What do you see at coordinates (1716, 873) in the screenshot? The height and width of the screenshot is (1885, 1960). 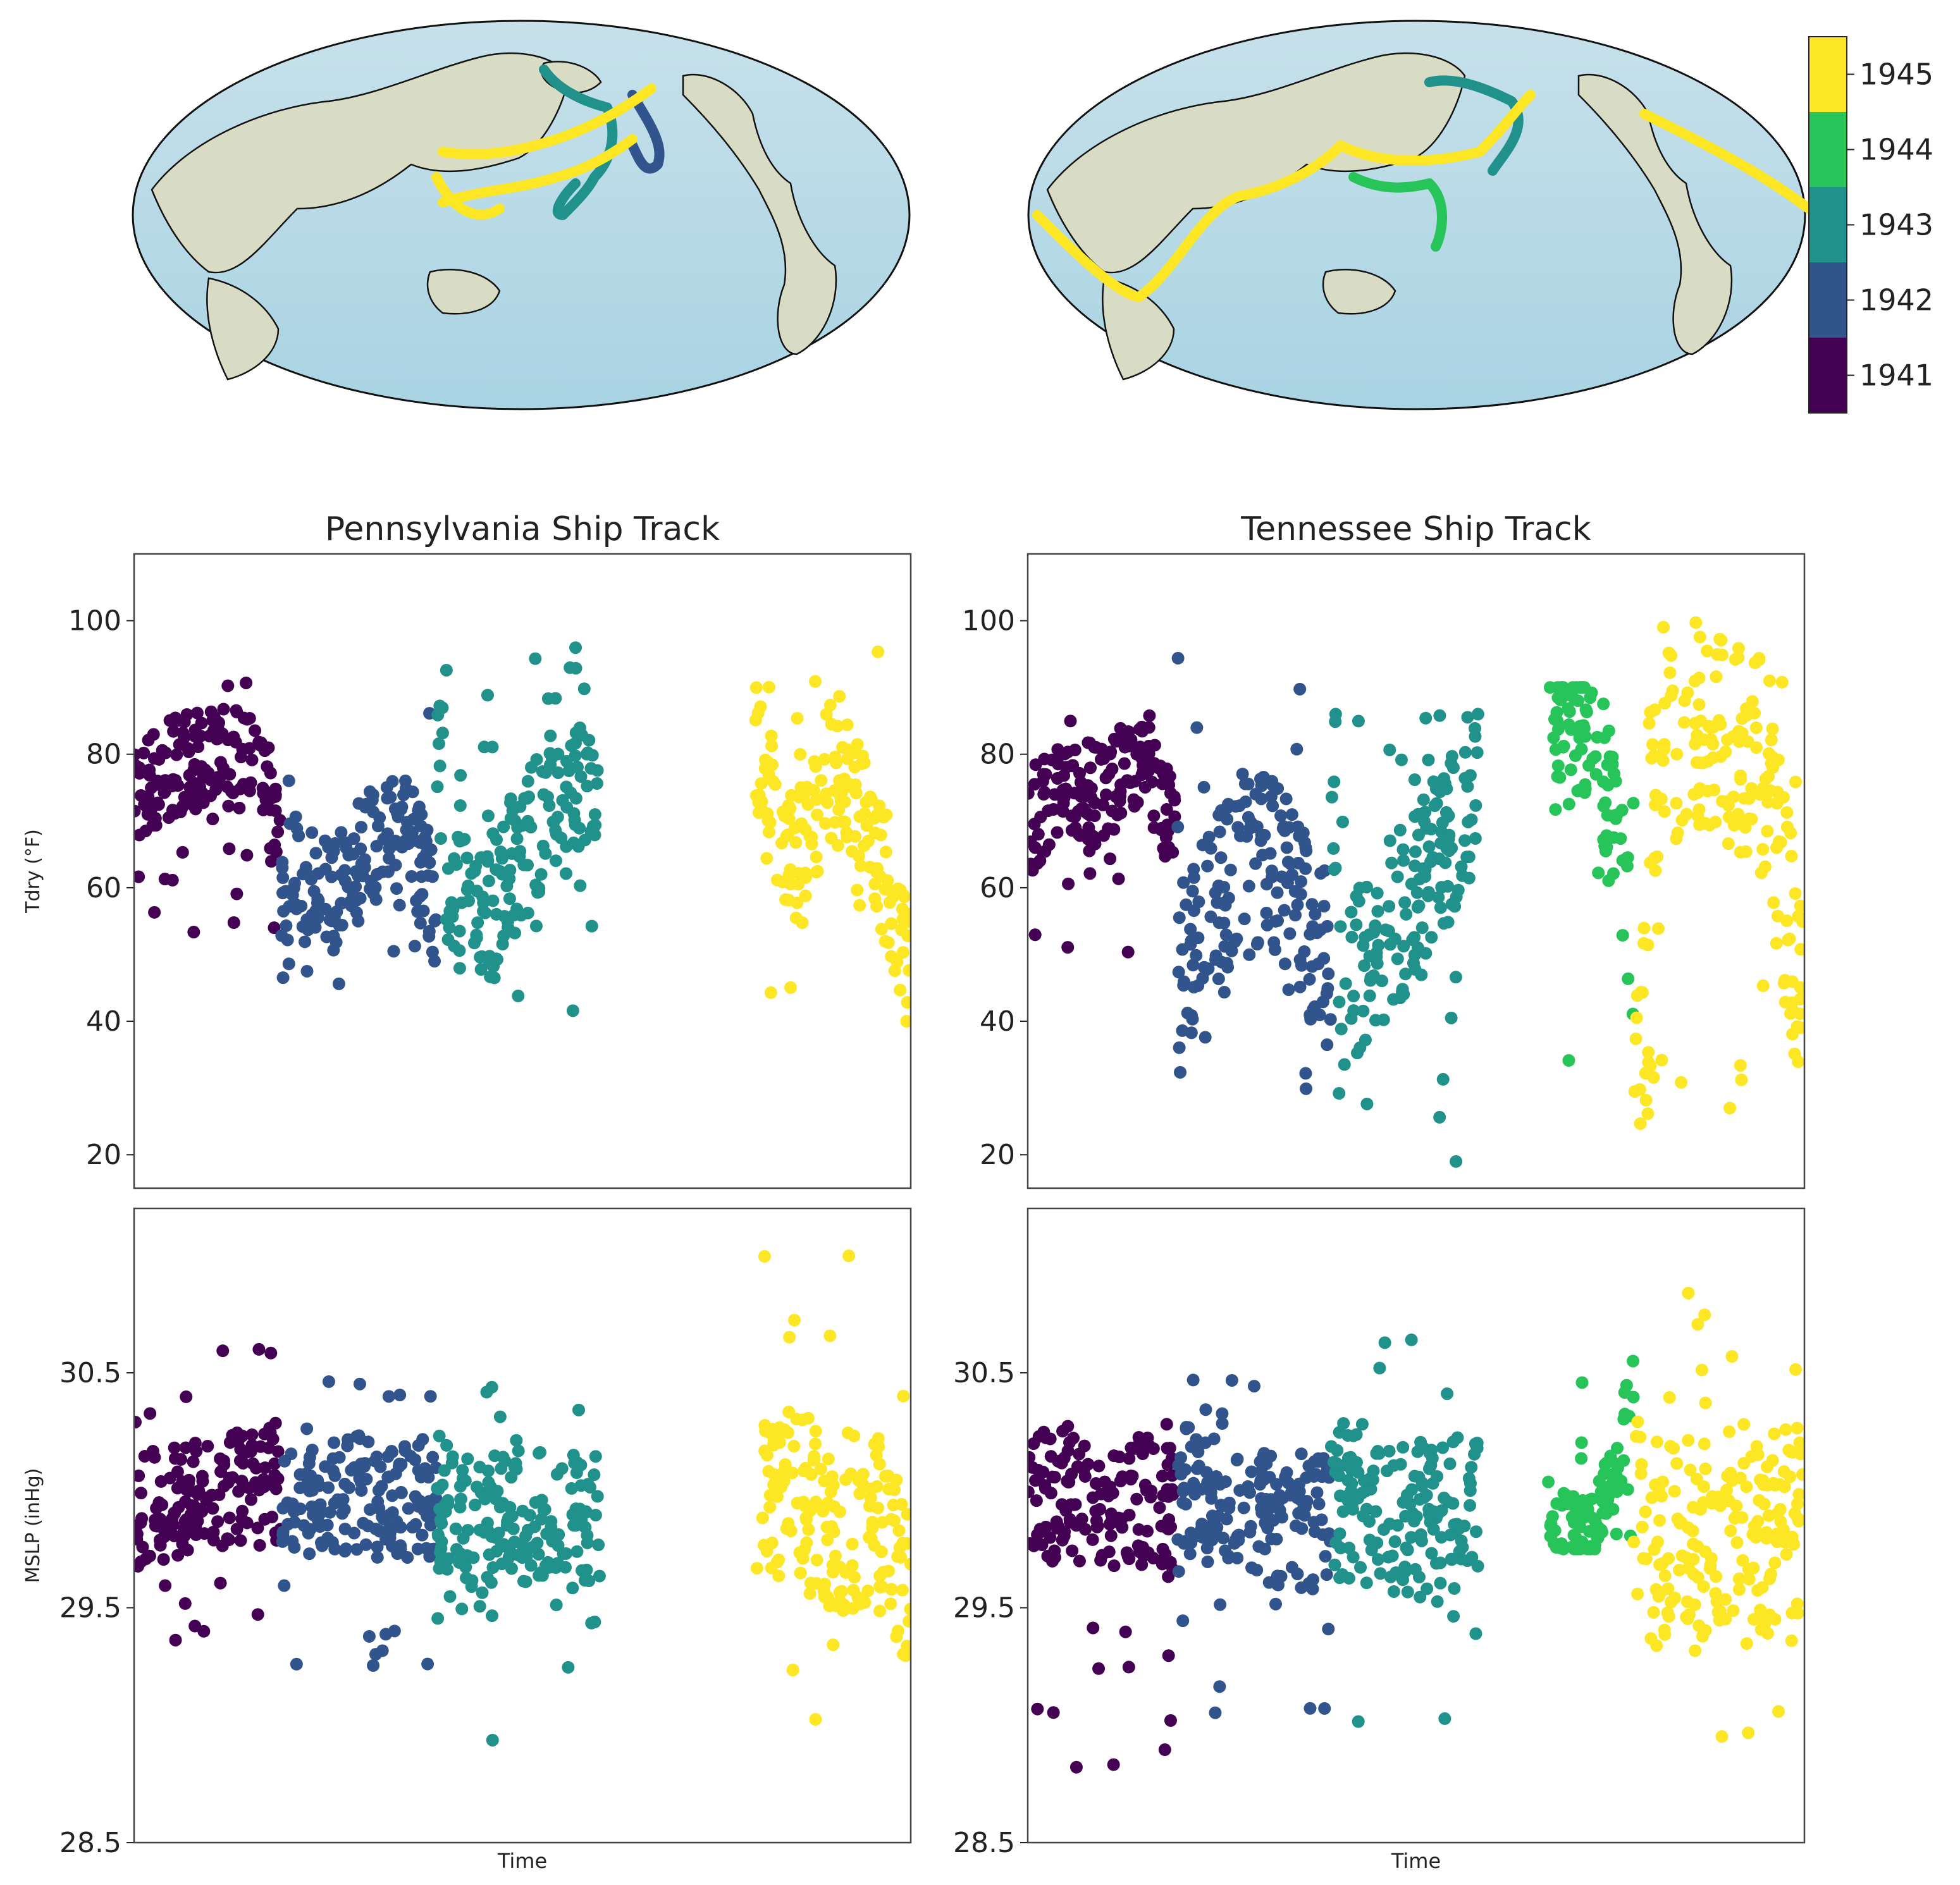 I see `series-1945` at bounding box center [1716, 873].